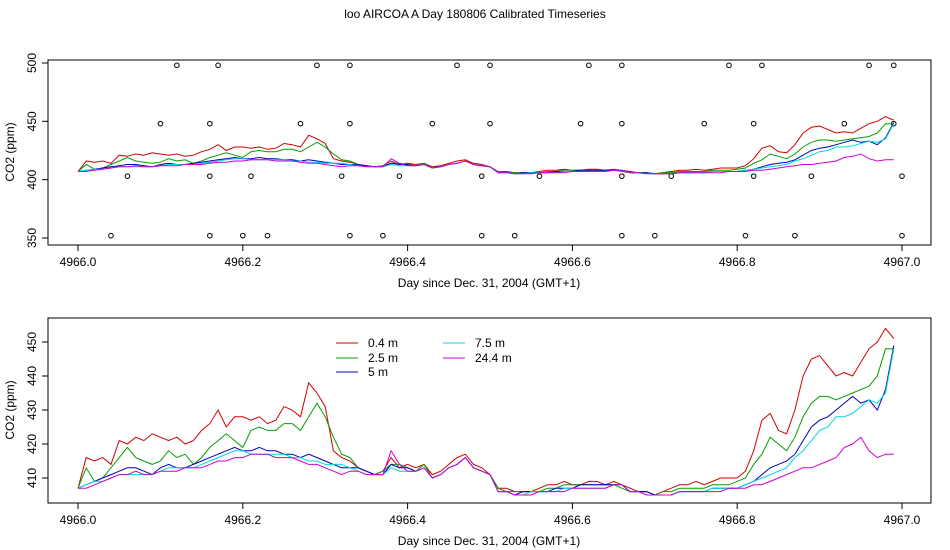  Describe the element at coordinates (32, 238) in the screenshot. I see `top-y-tick-label: 350` at that location.